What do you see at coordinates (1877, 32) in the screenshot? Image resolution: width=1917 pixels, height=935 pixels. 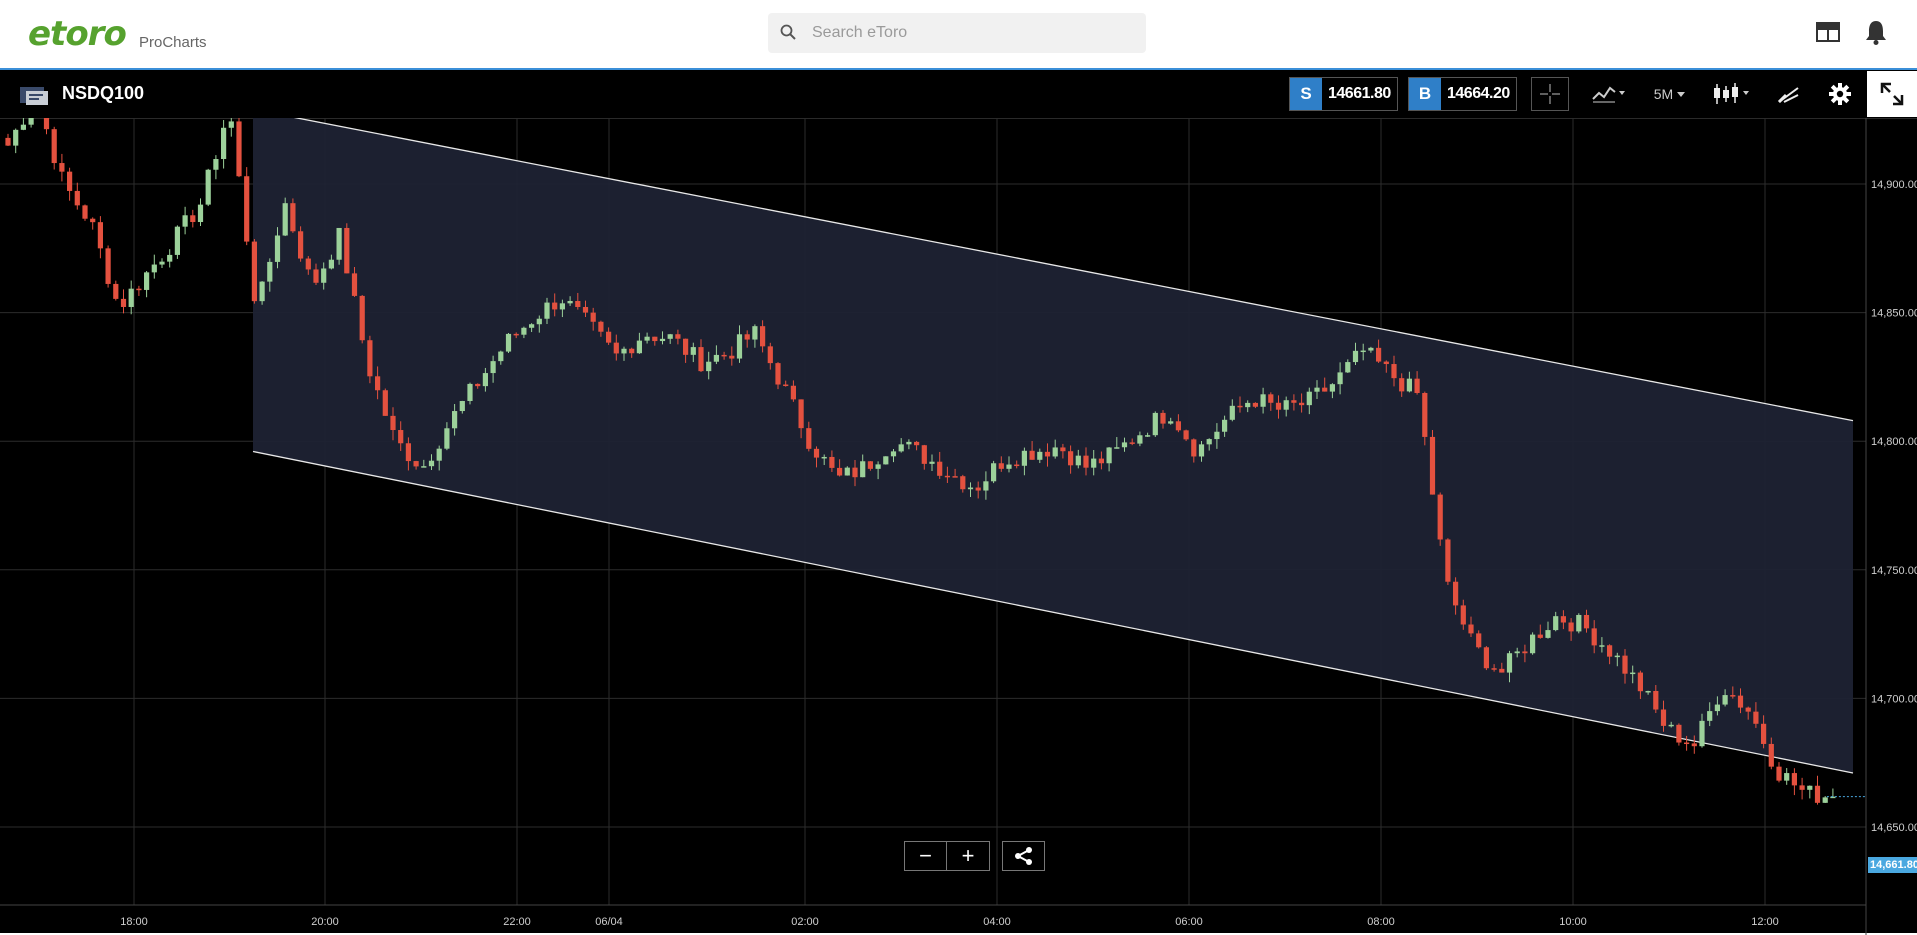 I see `notifications-bell-icon` at bounding box center [1877, 32].